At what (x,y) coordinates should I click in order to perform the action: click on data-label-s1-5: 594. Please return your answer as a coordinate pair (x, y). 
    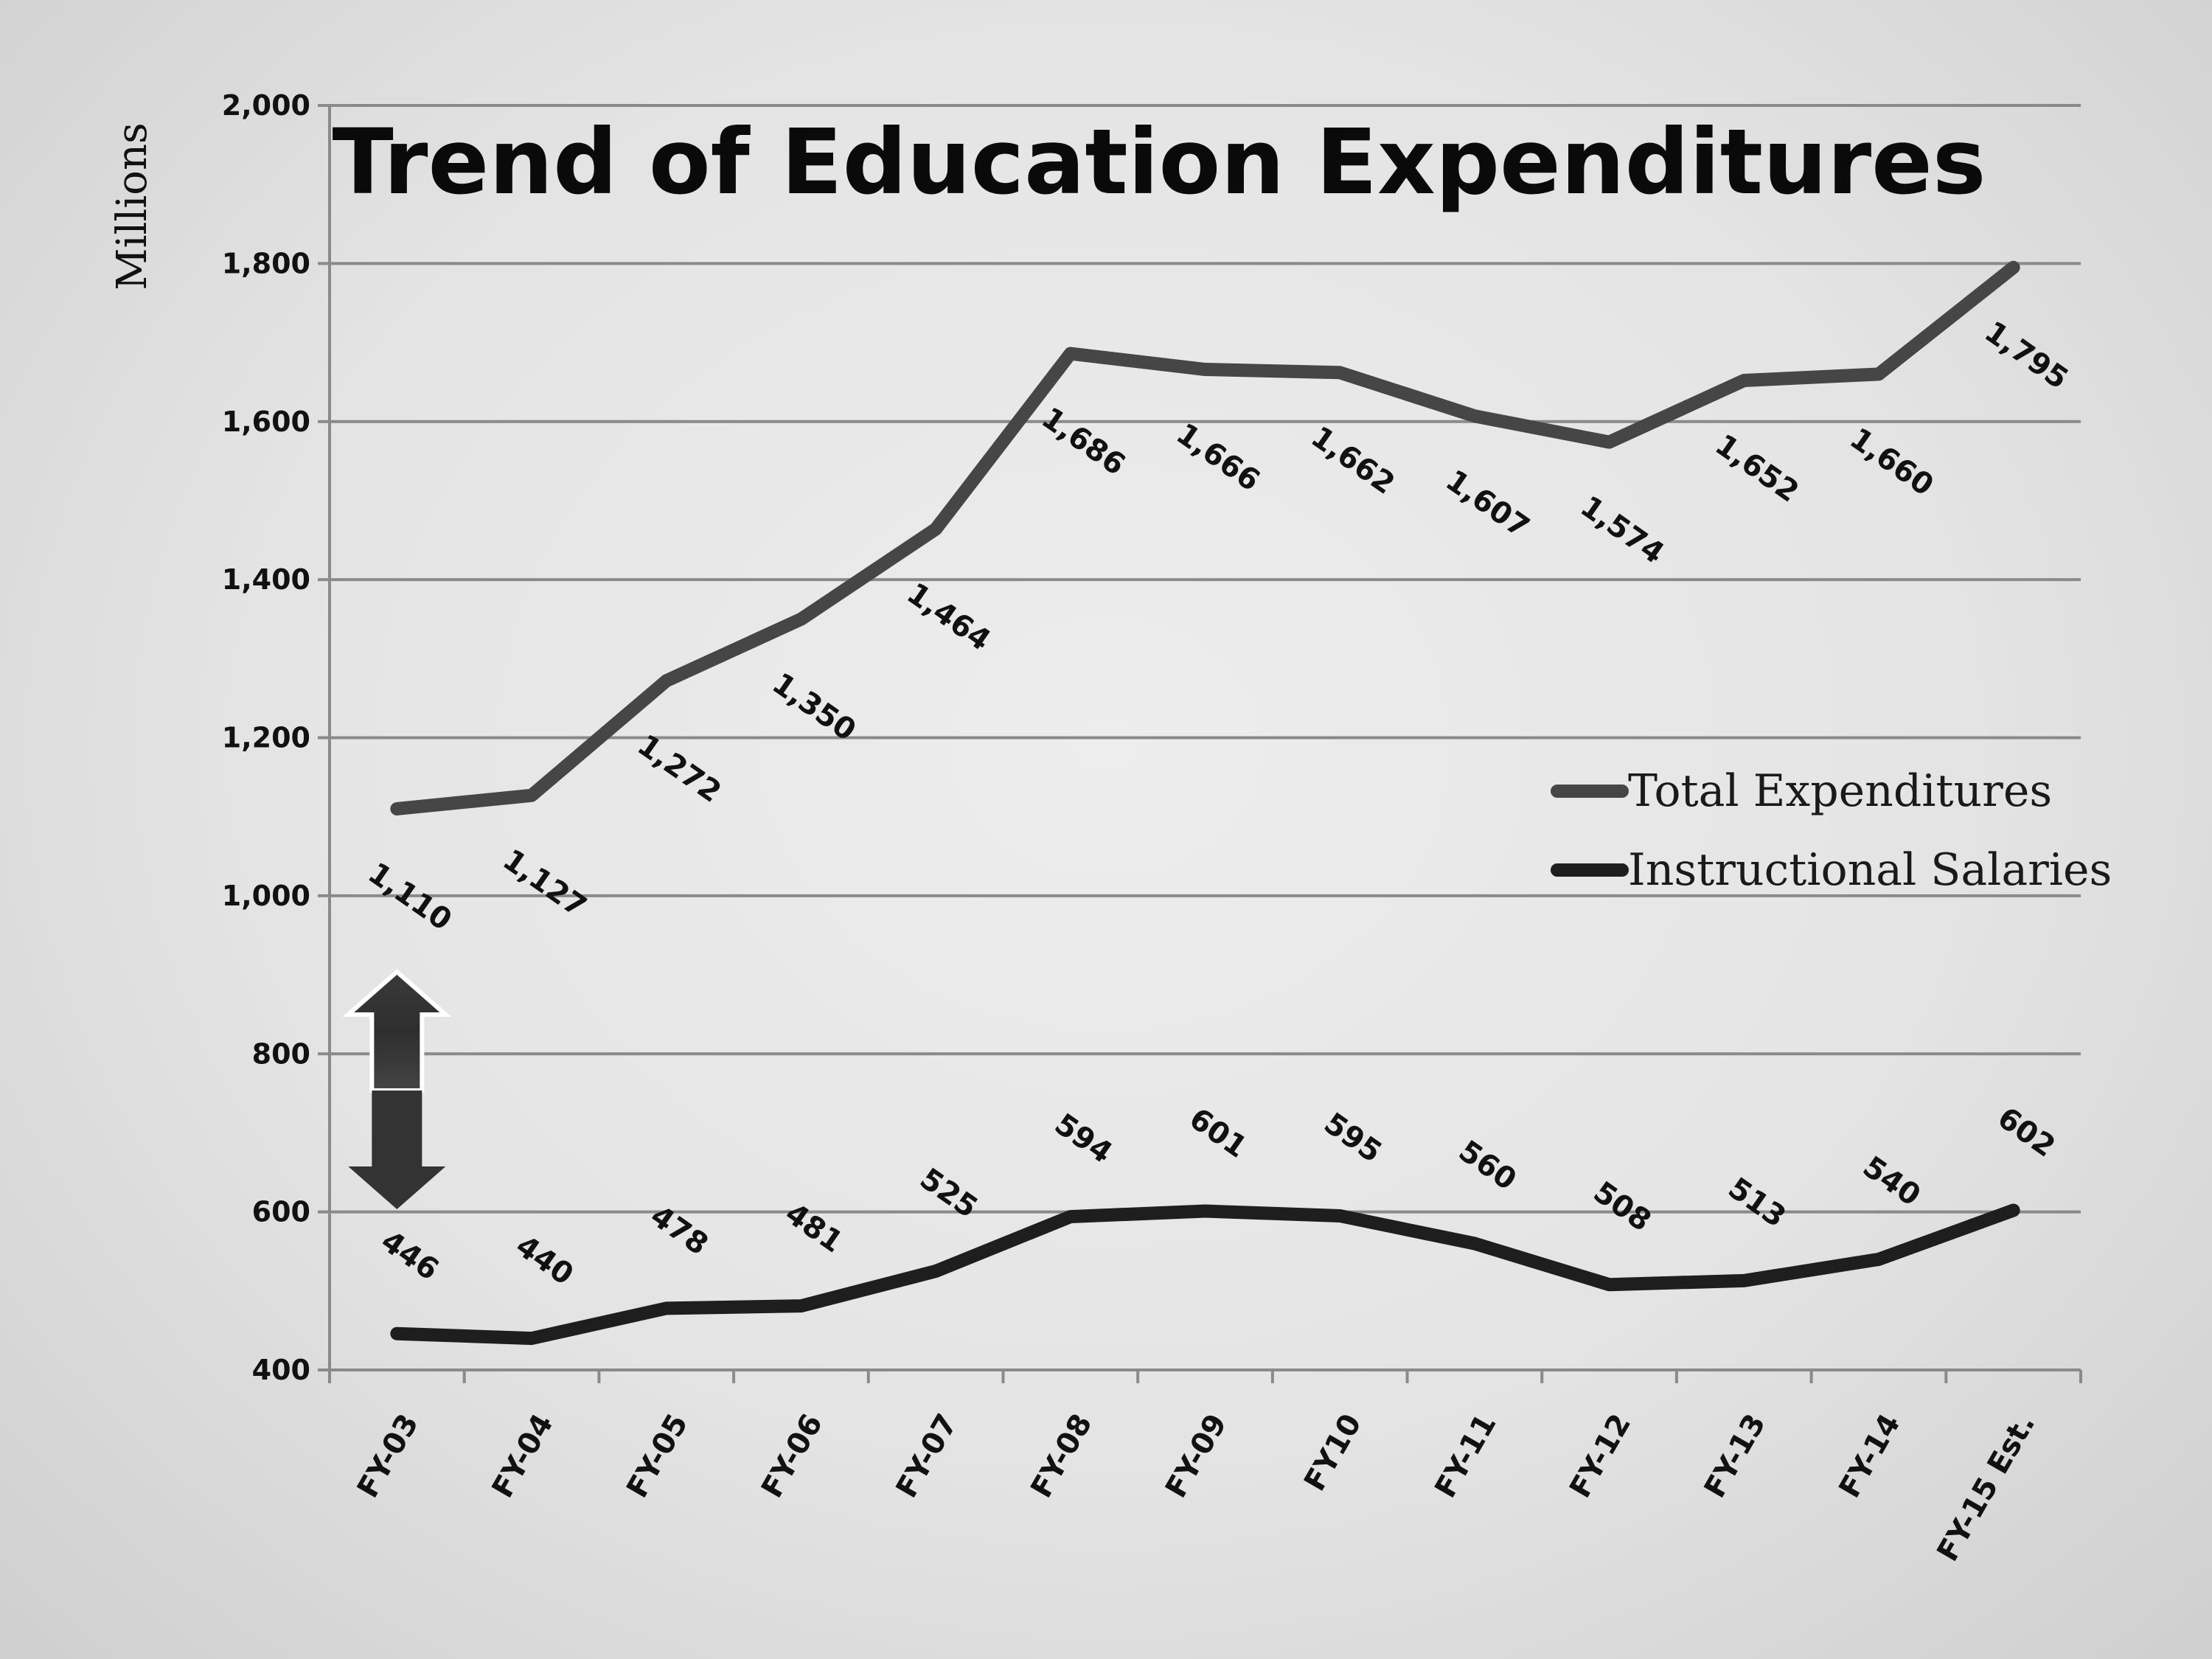
    Looking at the image, I should click on (1083, 1139).